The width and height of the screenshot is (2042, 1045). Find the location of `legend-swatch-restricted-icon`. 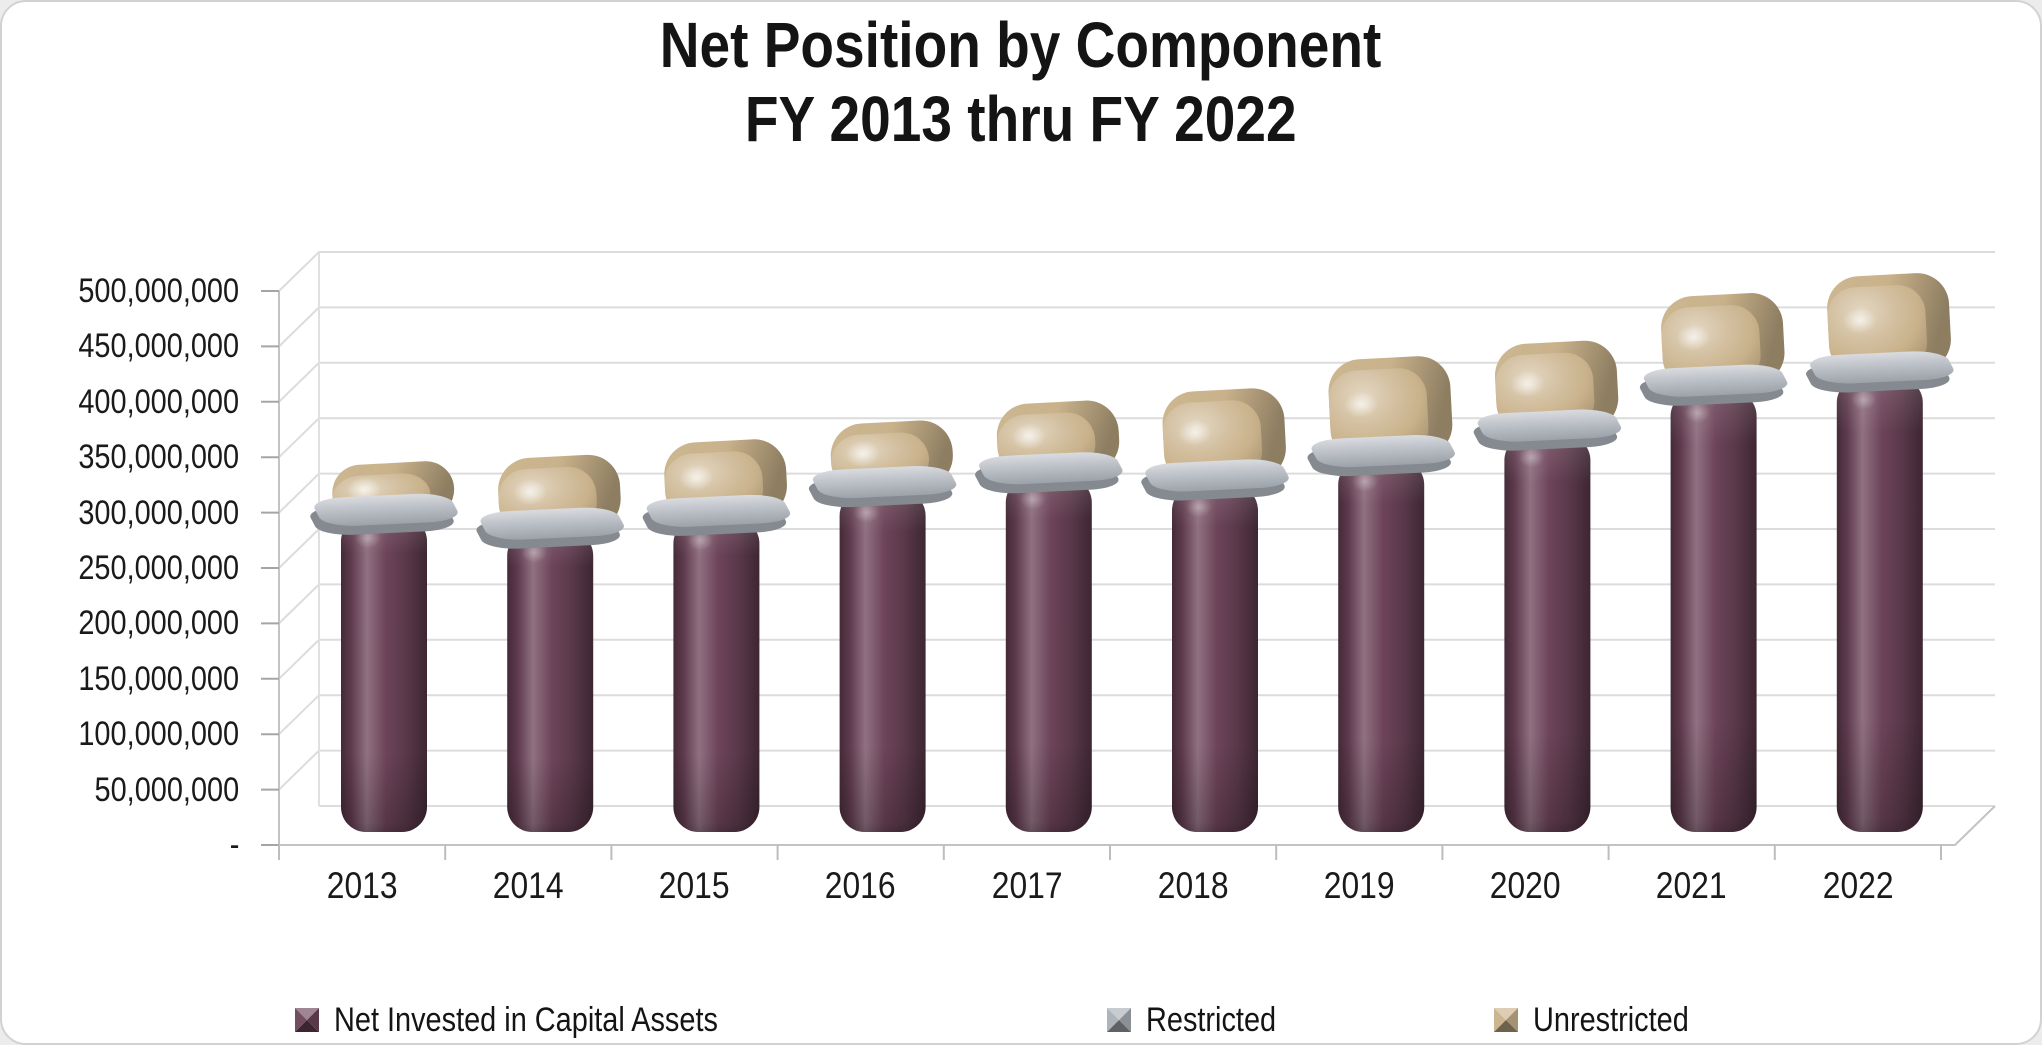

legend-swatch-restricted-icon is located at coordinates (1119, 1020).